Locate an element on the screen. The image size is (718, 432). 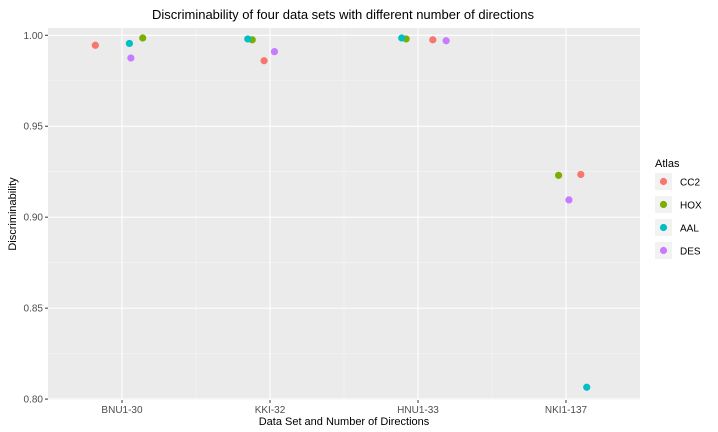
x-tick-label: NKI1-137 is located at coordinates (566, 410).